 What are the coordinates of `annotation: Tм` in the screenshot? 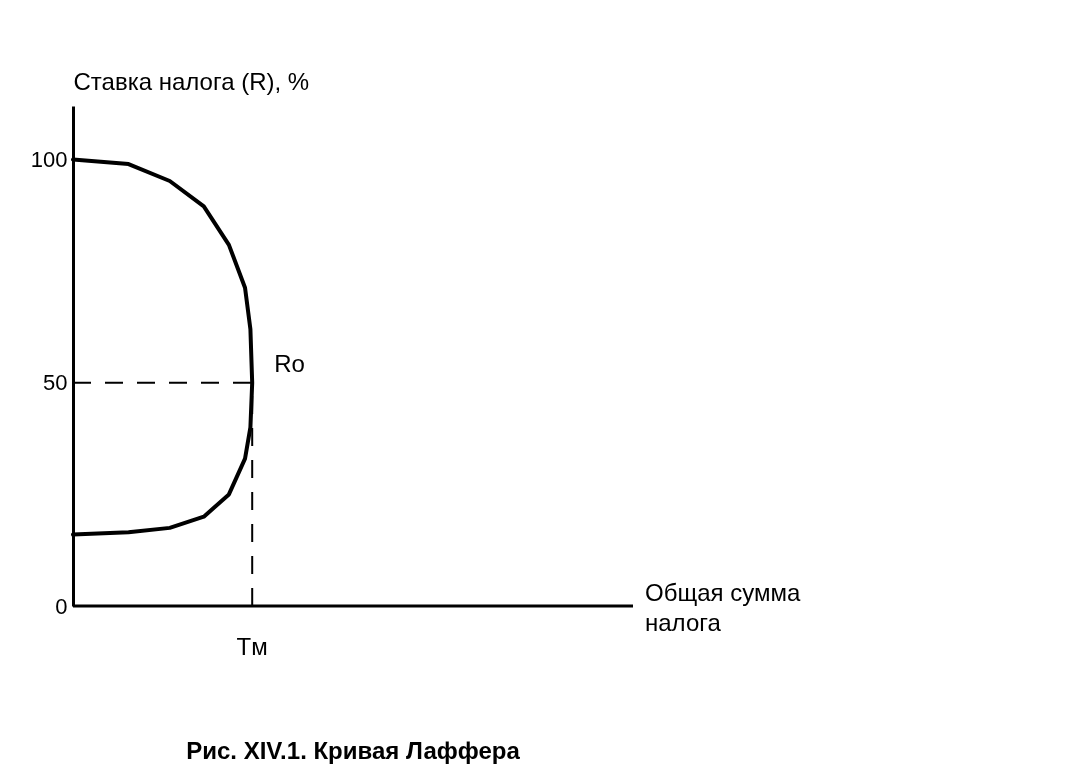 It's located at (252, 646).